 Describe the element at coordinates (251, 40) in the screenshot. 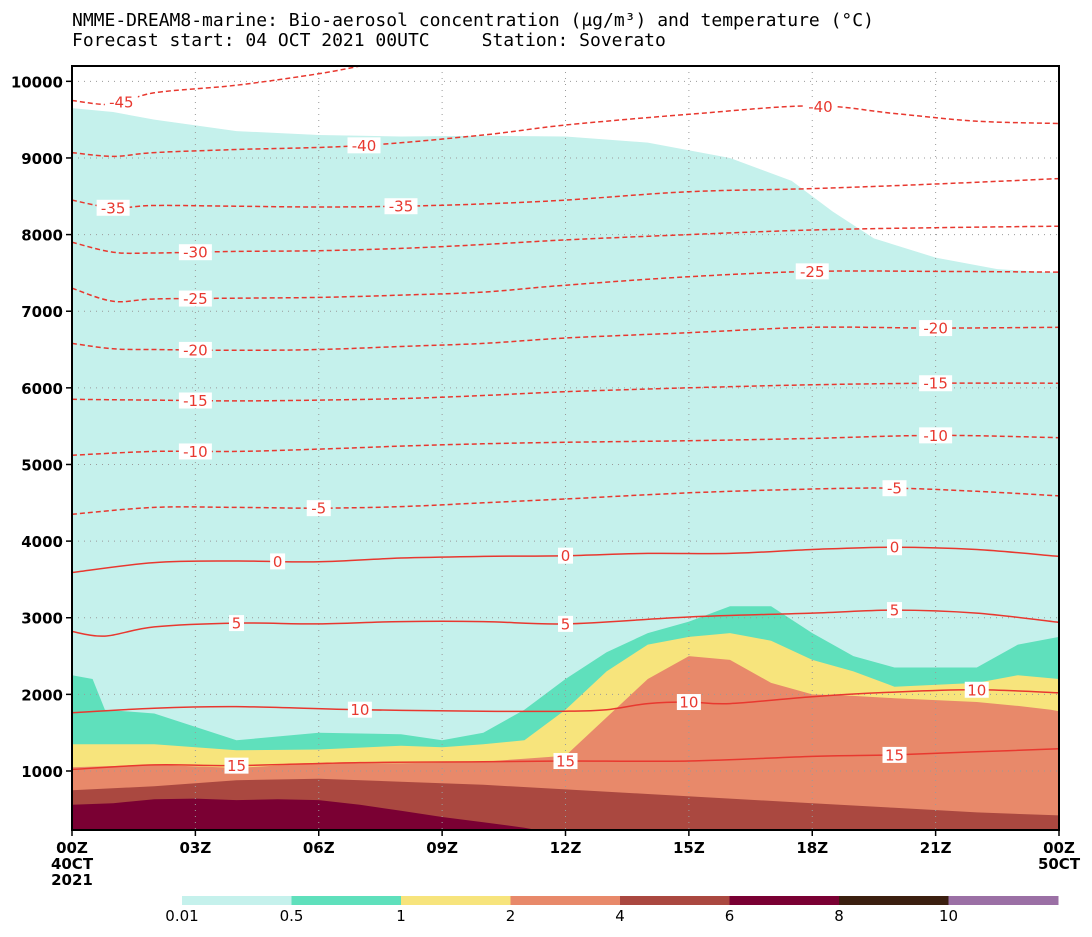

I see `forecast-start-label: Forecast start: 04 OCT 2021 00UTC` at that location.